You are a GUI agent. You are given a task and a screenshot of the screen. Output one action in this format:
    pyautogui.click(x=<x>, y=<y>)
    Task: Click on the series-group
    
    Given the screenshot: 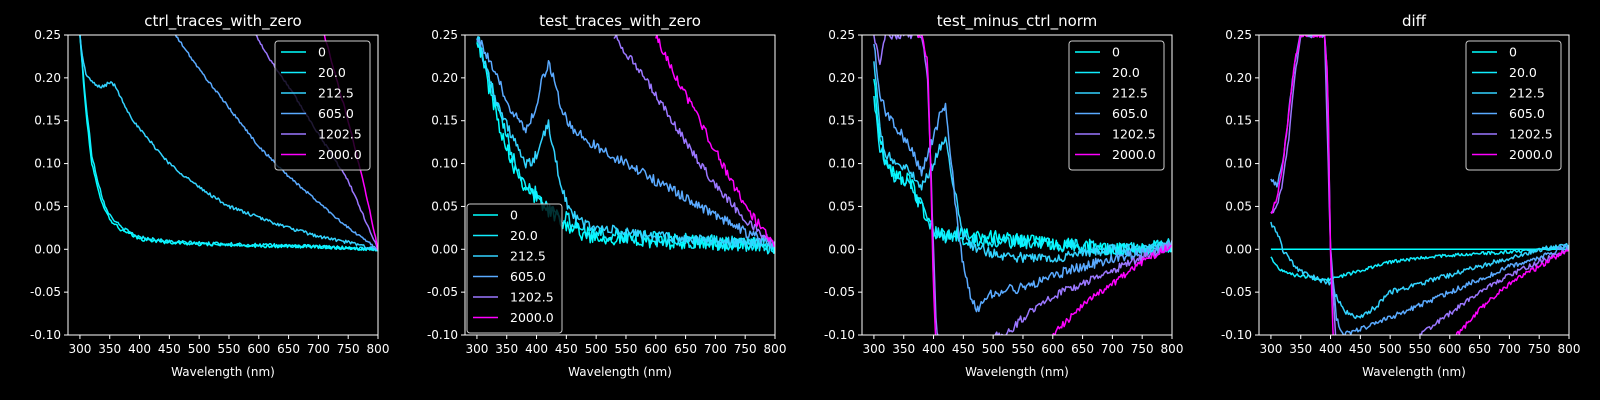 What is the action you would take?
    pyautogui.click(x=1022, y=185)
    